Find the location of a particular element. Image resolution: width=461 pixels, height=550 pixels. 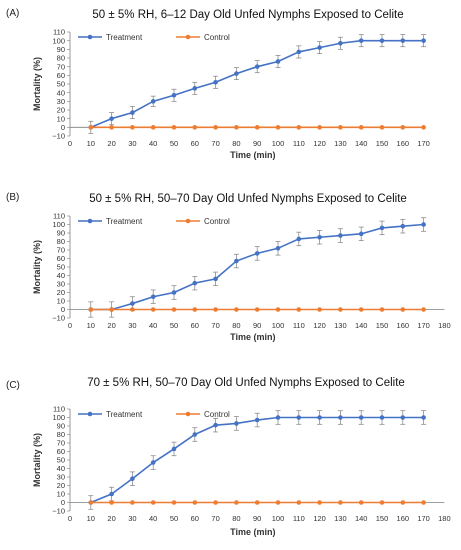

x-tick-label: 140 is located at coordinates (361, 143).